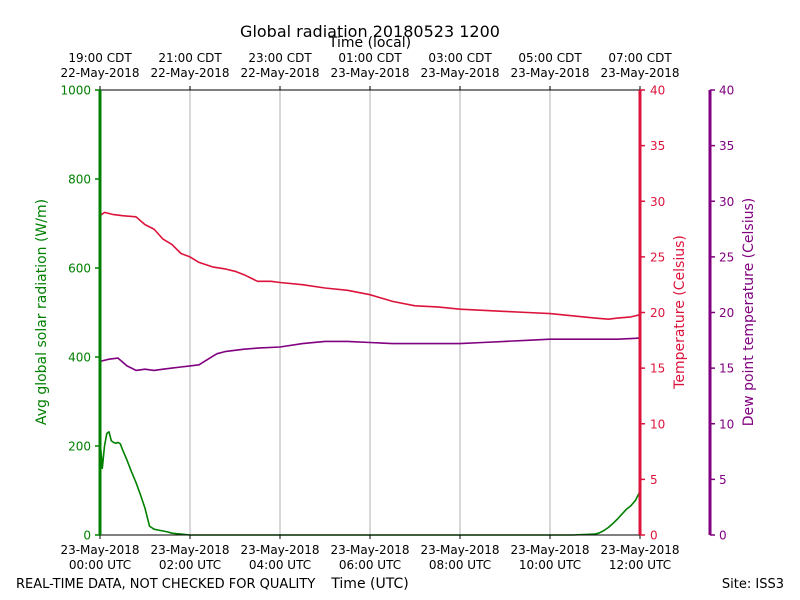 This screenshot has height=600, width=800. I want to click on x2-tick-label-time: 05:00 CDT, so click(550, 58).